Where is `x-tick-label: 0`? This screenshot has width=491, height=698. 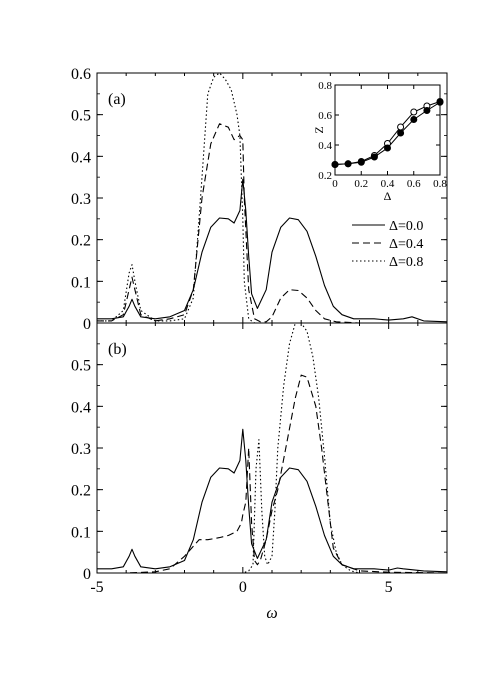 x-tick-label: 0 is located at coordinates (243, 587).